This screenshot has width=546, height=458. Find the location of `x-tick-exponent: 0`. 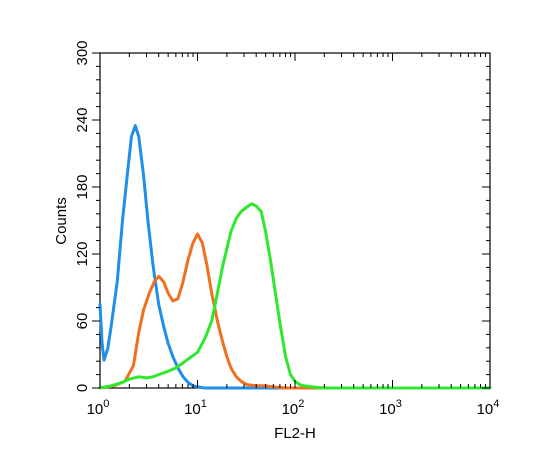

x-tick-exponent: 0 is located at coordinates (106, 404).